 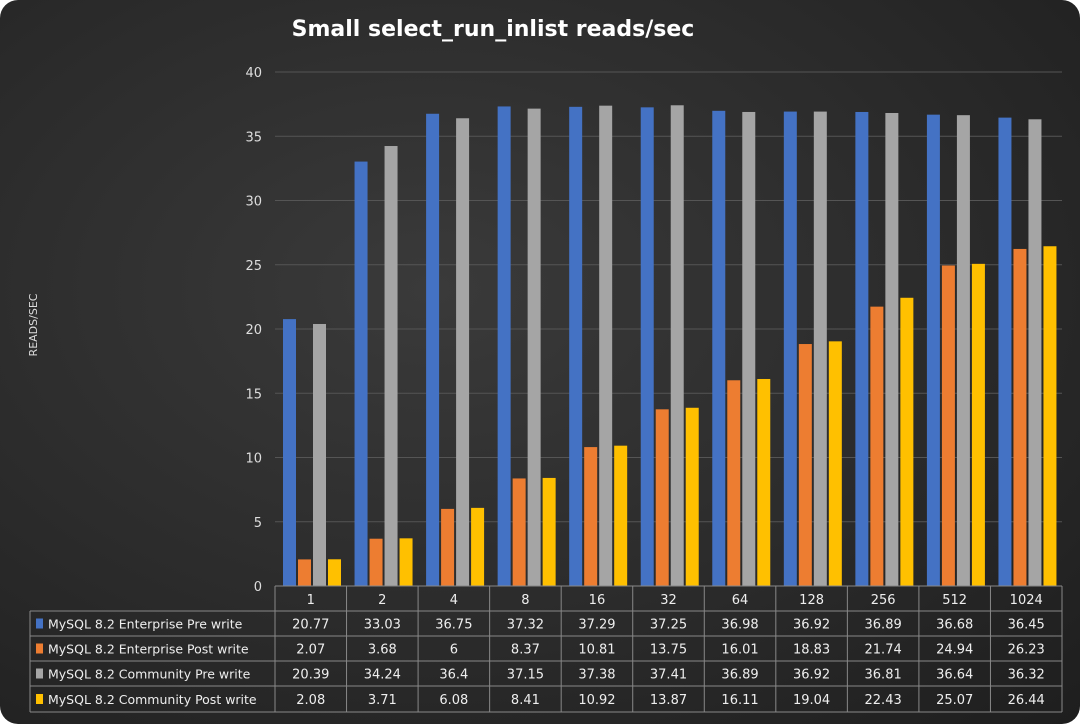 I want to click on x-category-label: 1, so click(x=311, y=600).